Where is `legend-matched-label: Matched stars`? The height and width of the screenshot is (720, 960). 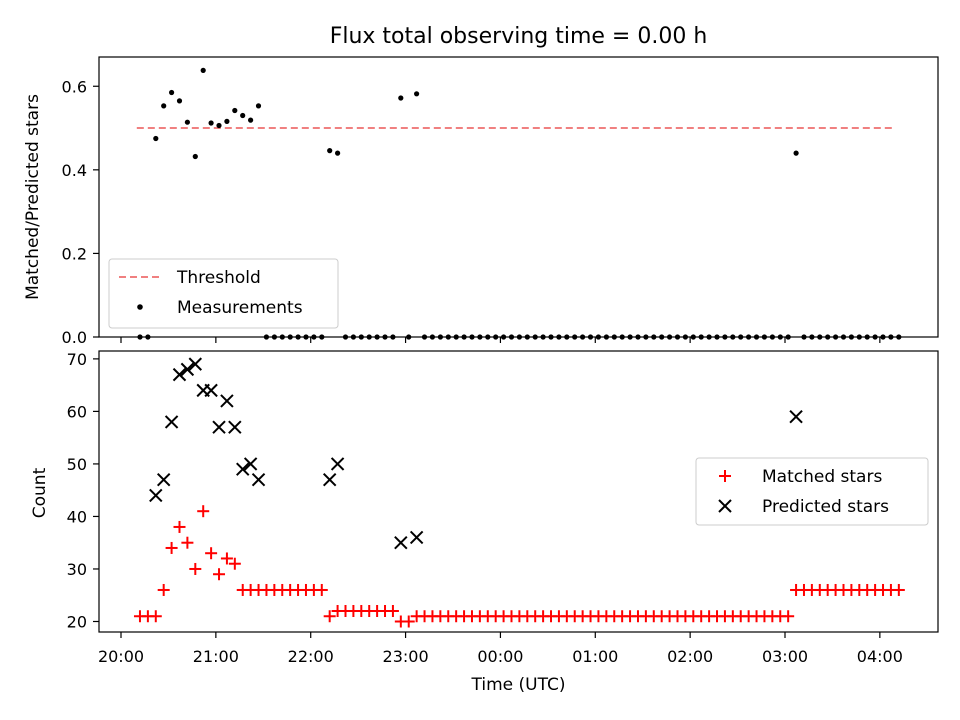
legend-matched-label: Matched stars is located at coordinates (822, 477).